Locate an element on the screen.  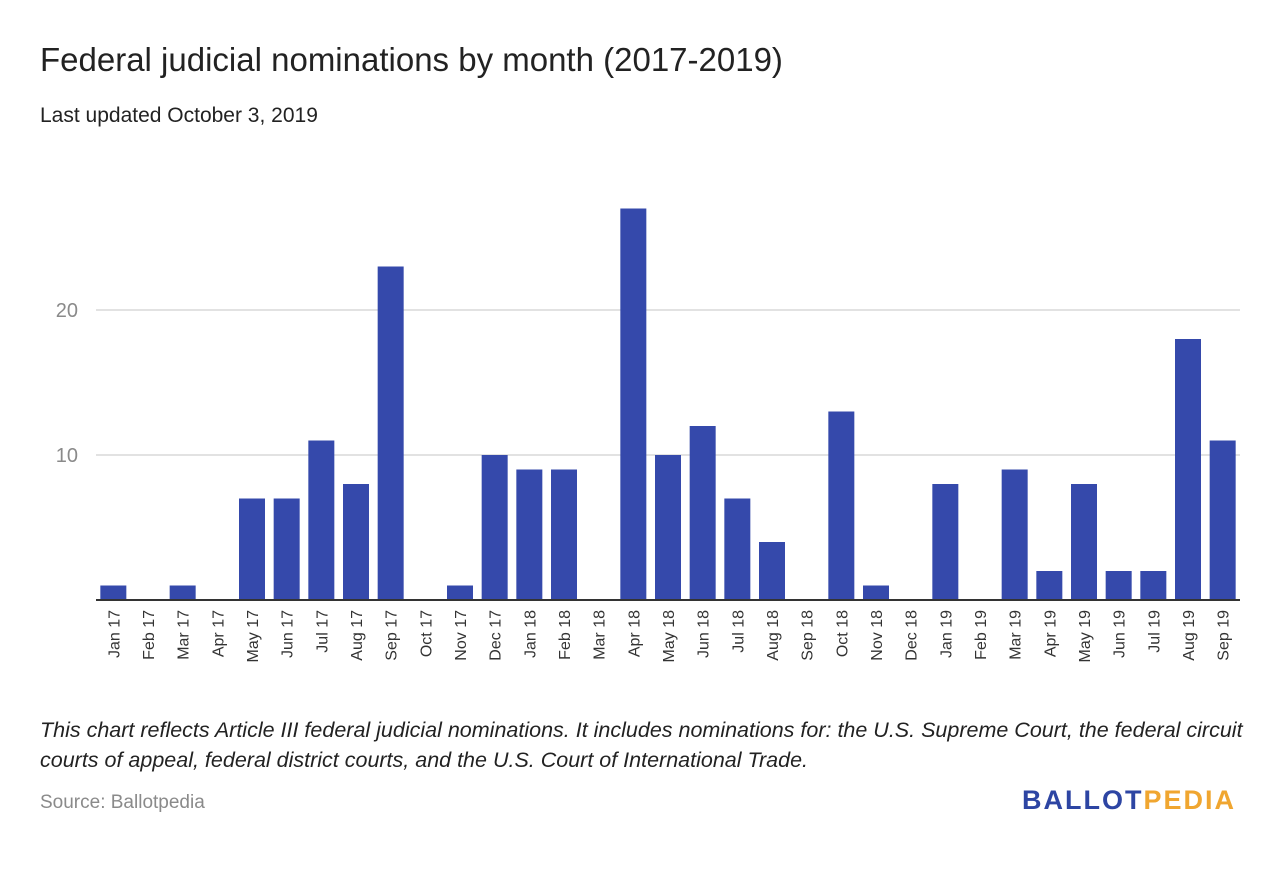
x-category-label: Jun 19 is located at coordinates (1120, 634).